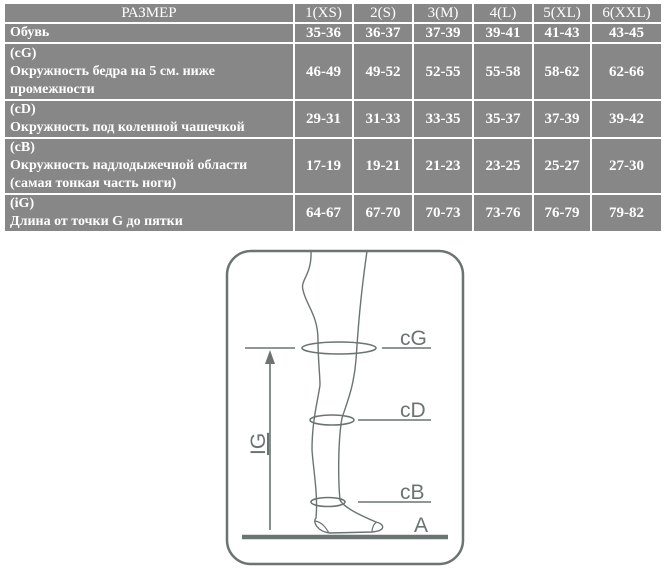 The width and height of the screenshot is (668, 569). I want to click on table-cell: 35-37, so click(503, 119).